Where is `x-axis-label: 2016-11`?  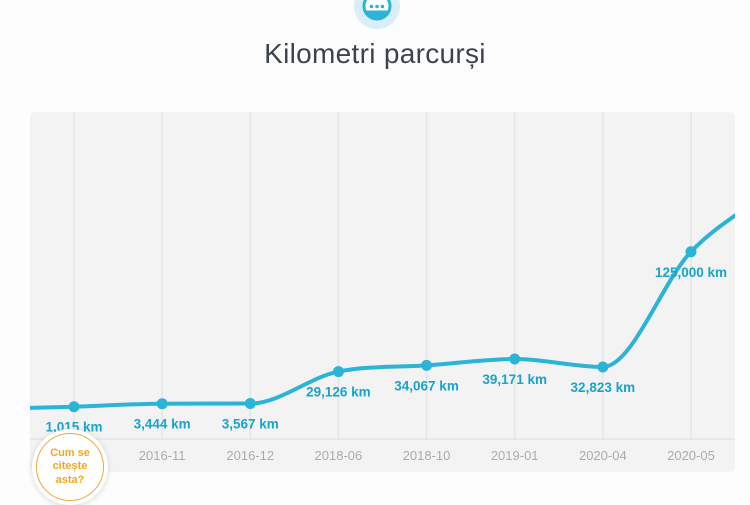
x-axis-label: 2016-11 is located at coordinates (162, 455).